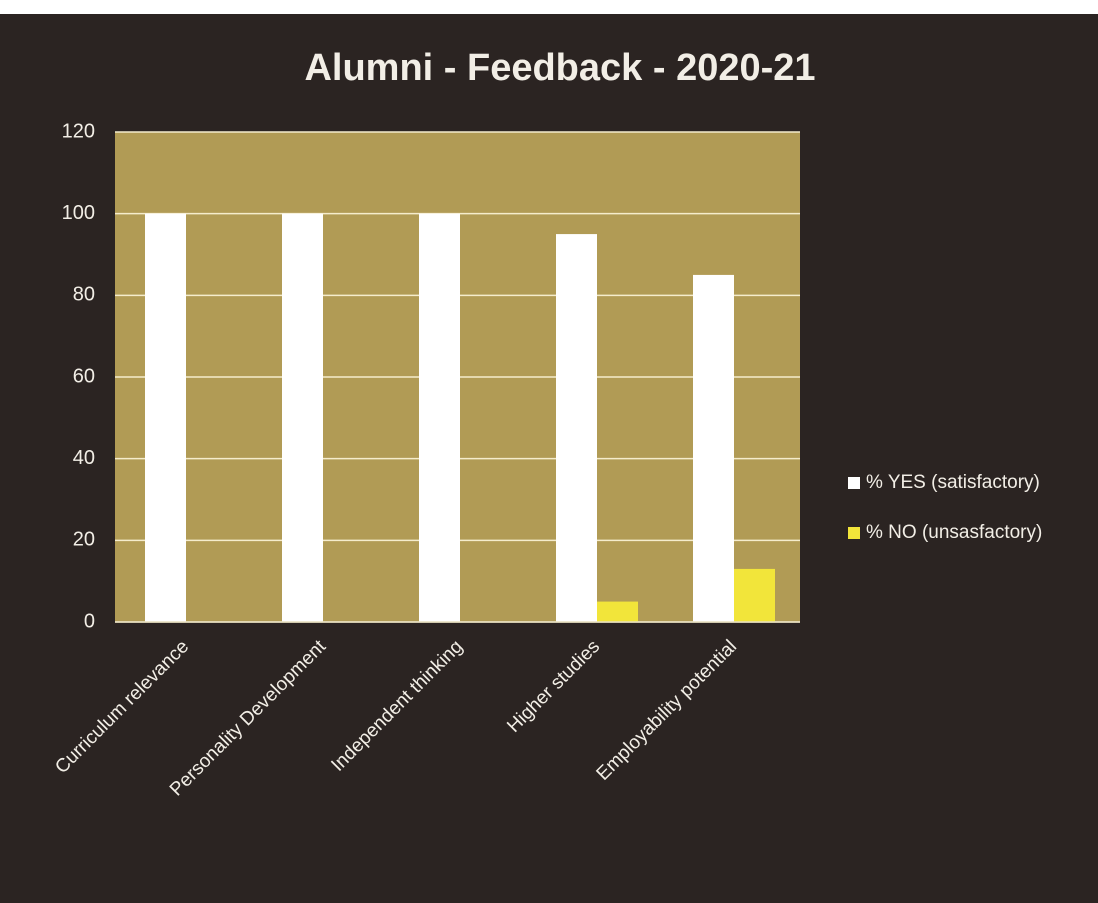  What do you see at coordinates (78, 131) in the screenshot?
I see `y-tick-label: 120` at bounding box center [78, 131].